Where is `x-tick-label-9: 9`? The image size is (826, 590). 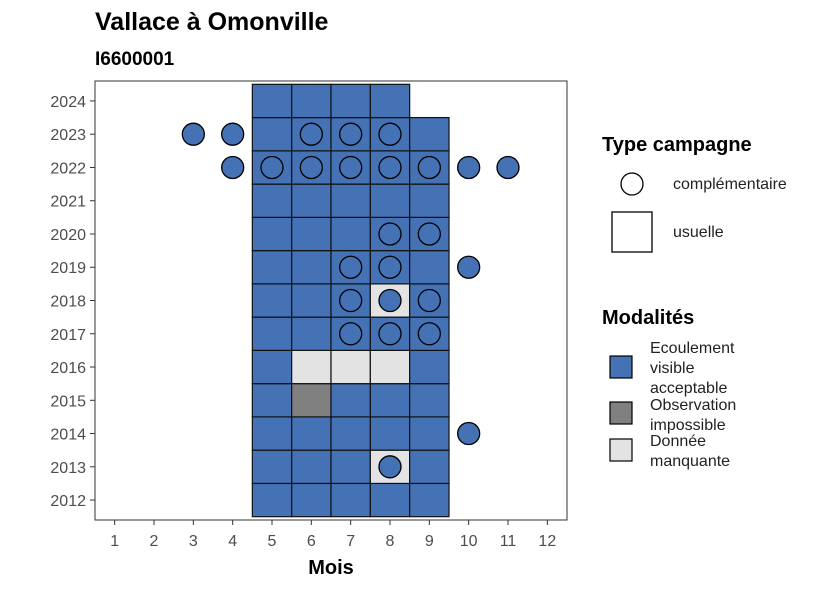
x-tick-label-9: 9 is located at coordinates (429, 541).